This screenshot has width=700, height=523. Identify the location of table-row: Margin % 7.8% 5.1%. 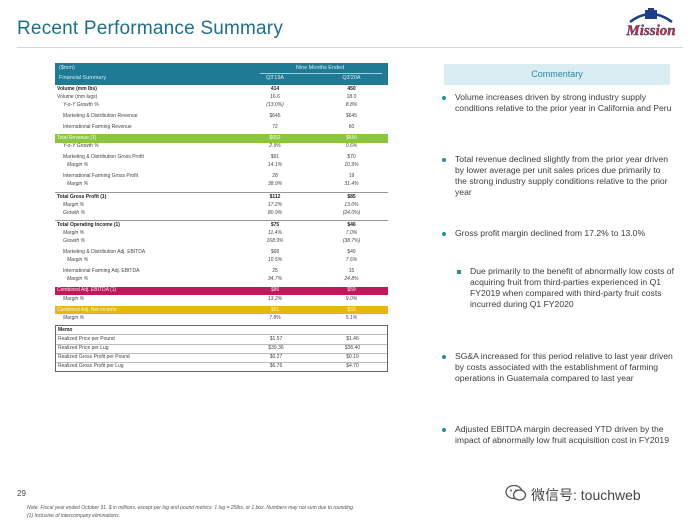
(210, 317).